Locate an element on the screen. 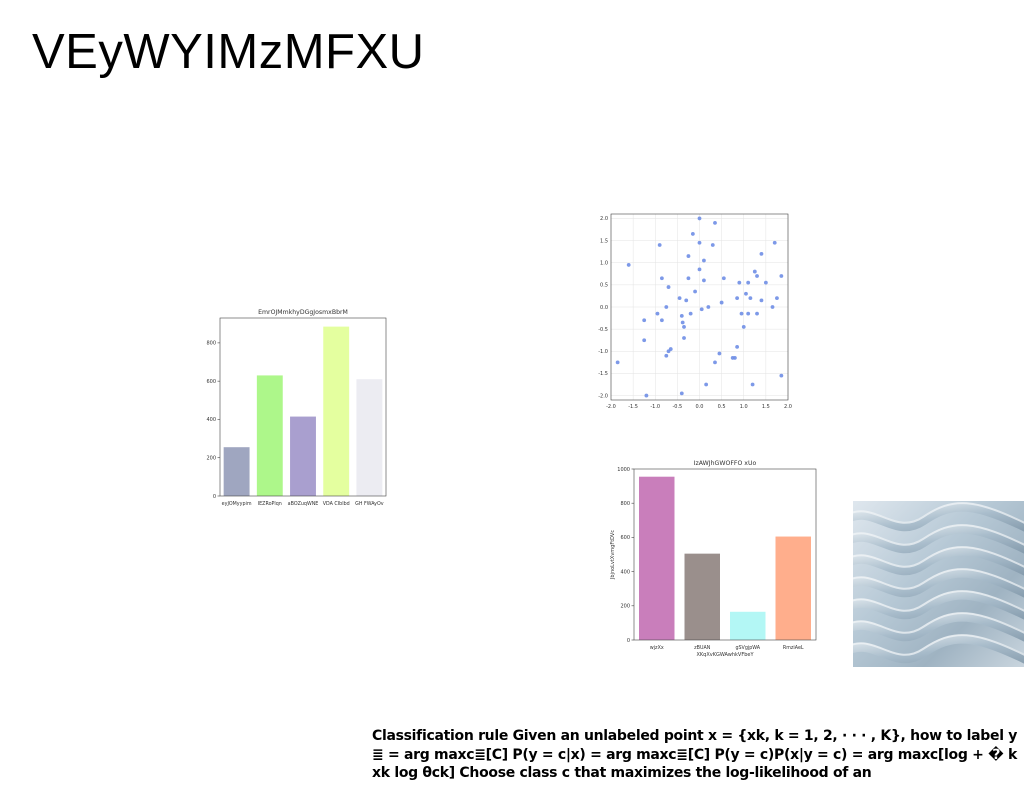 The height and width of the screenshot is (788, 1024). scatter-ytick-2: 1.0 is located at coordinates (604, 264).